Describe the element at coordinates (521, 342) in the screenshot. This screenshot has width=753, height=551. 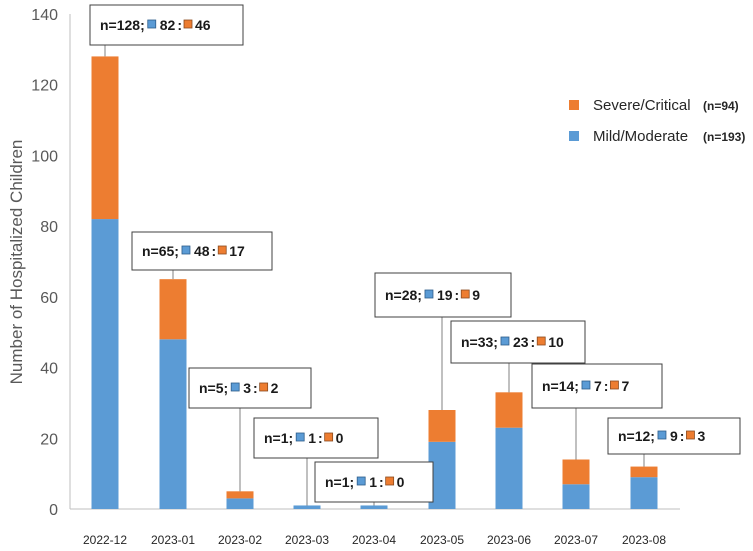
I see `callout-mild-count: 23` at that location.